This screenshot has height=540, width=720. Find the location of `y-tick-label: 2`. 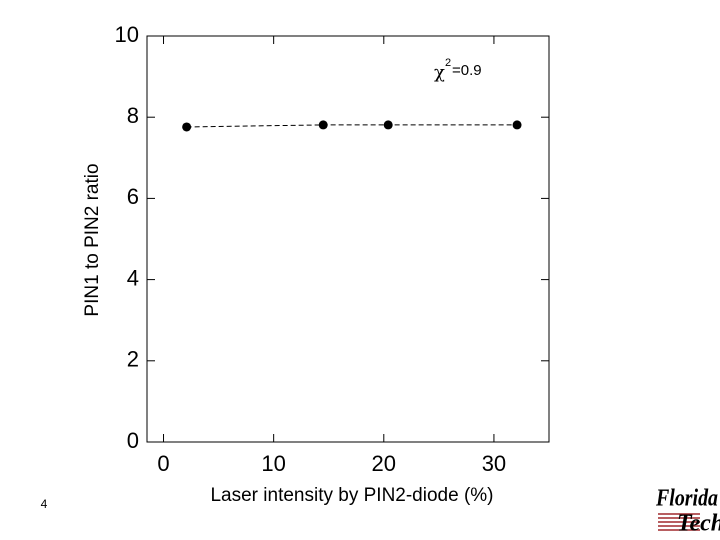

y-tick-label: 2 is located at coordinates (133, 359).